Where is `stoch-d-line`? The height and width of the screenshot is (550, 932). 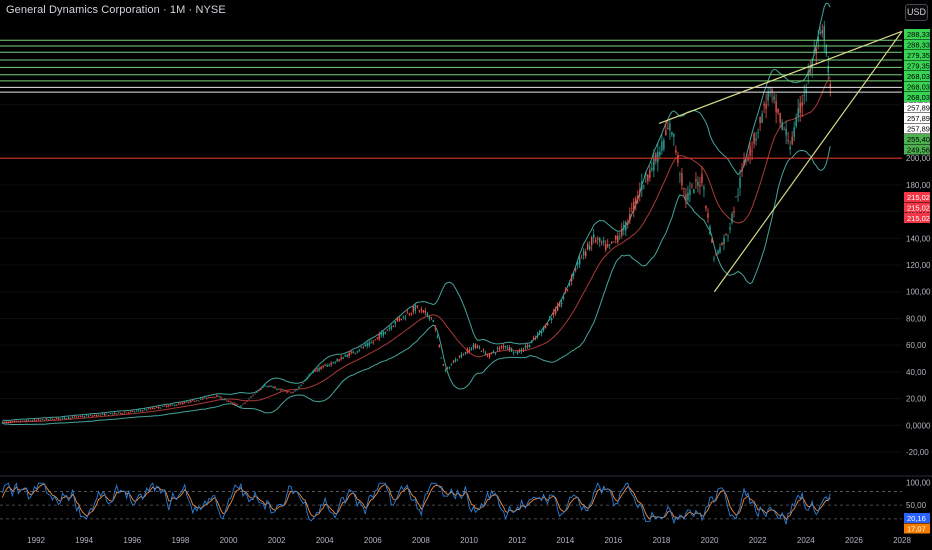 stoch-d-line is located at coordinates (416, 502).